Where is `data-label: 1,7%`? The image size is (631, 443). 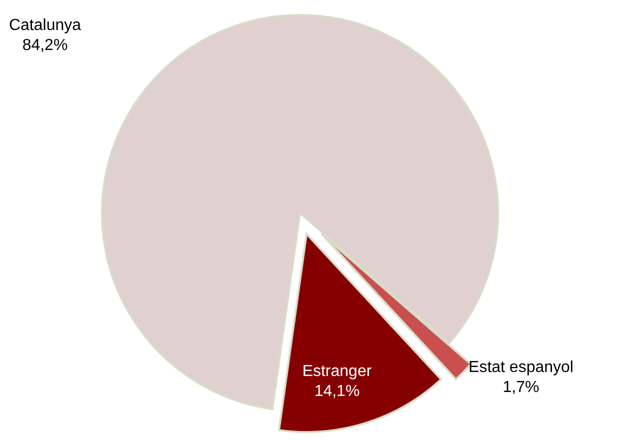 data-label: 1,7% is located at coordinates (521, 387).